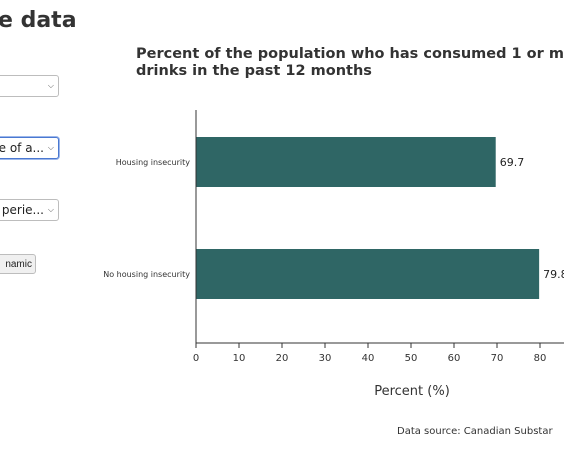 The image size is (564, 461). I want to click on dynamic-button: namic, so click(18, 264).